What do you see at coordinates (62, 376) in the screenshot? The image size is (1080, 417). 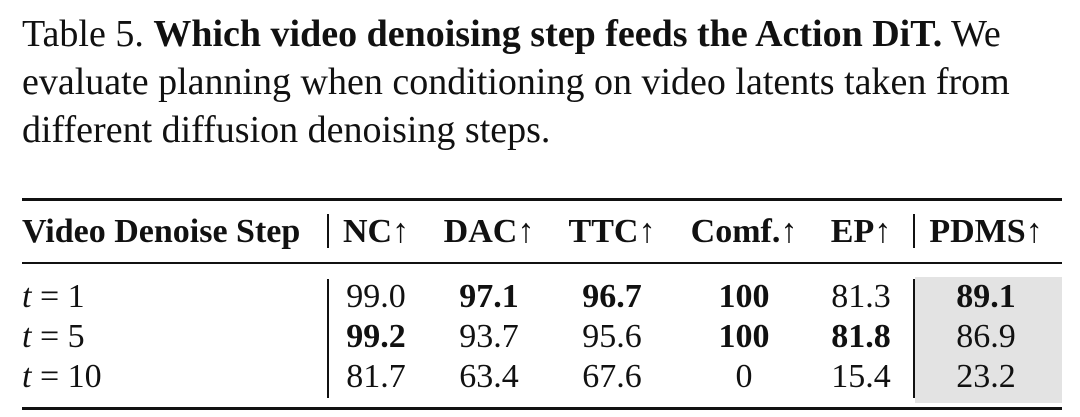 I see `row-3-step: t = 10` at bounding box center [62, 376].